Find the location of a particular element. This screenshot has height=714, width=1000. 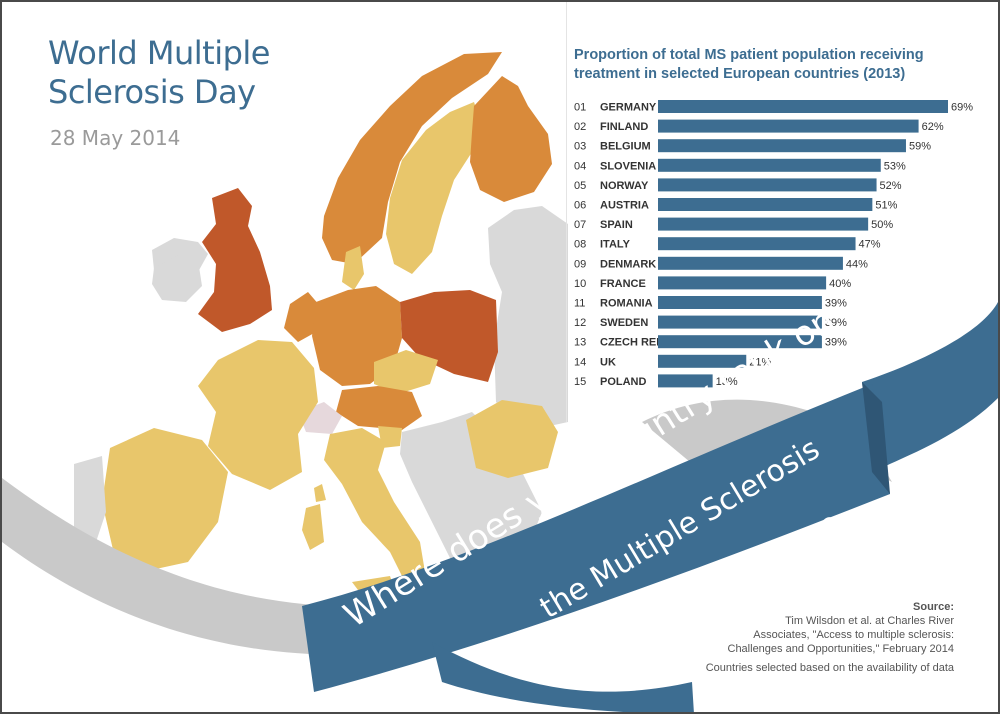

event-date: 28 May 2014 is located at coordinates (115, 138).